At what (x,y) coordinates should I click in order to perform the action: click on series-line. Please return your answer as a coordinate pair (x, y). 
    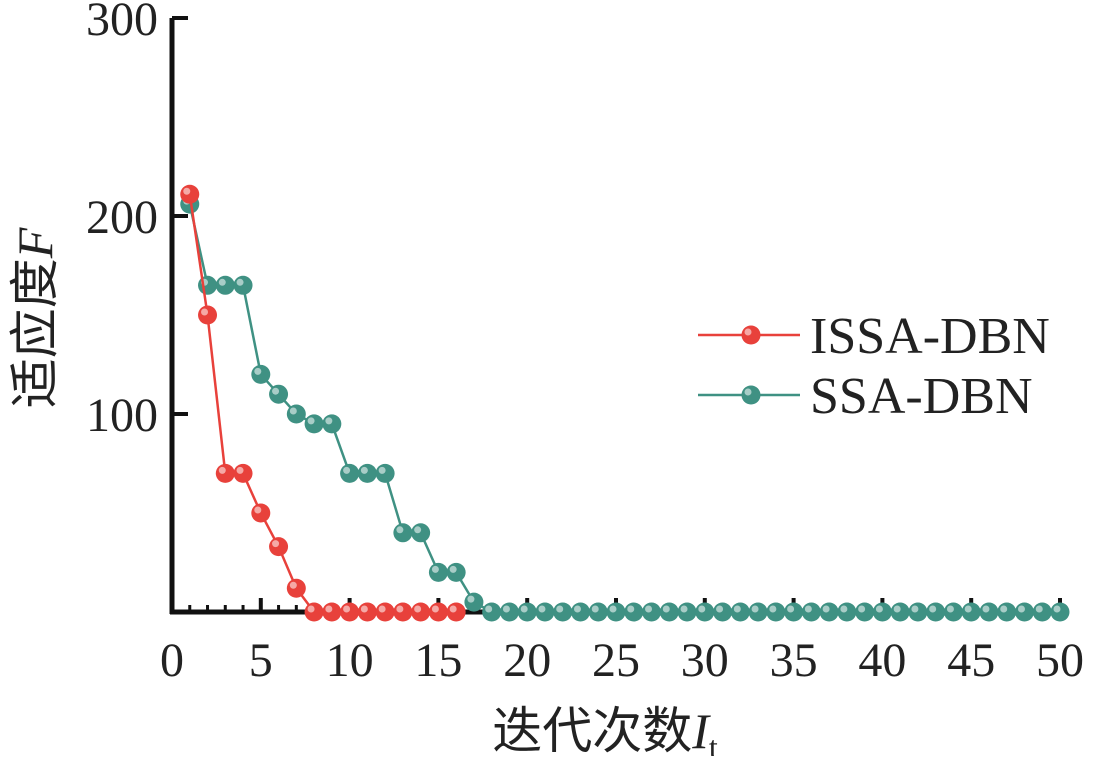
    Looking at the image, I should click on (322, 404).